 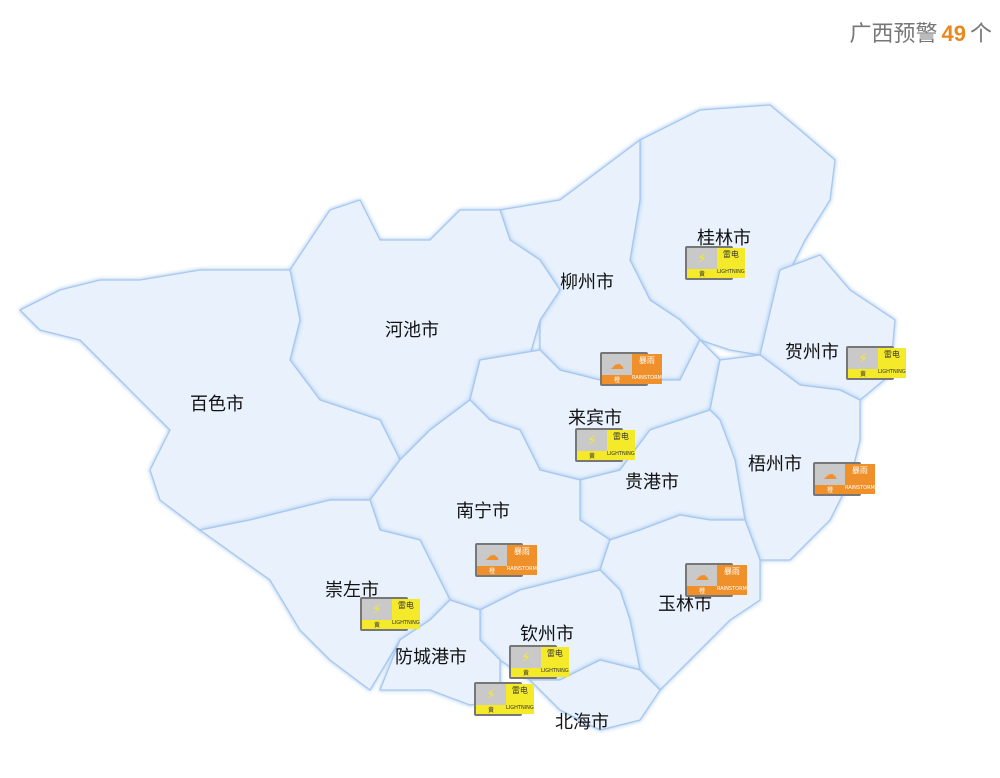 I want to click on city-label-qinzhou: 钦州市, so click(x=547, y=634).